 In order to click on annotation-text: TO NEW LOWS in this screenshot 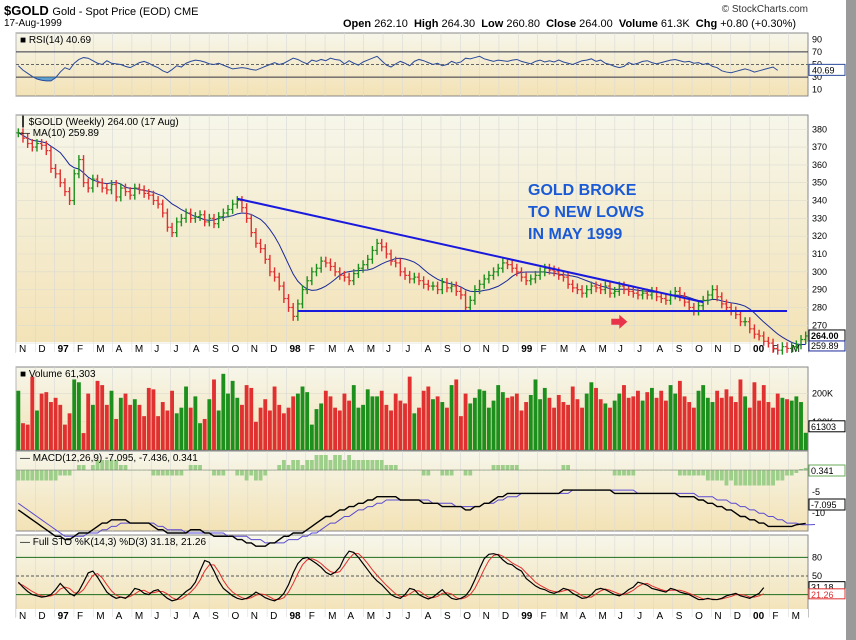, I will do `click(586, 212)`.